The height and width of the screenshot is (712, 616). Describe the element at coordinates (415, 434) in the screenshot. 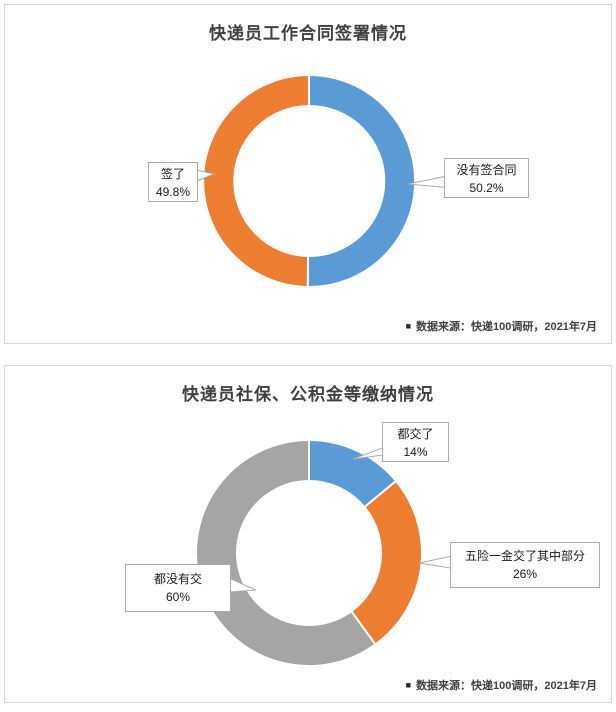

I see `callout-label: 都交了` at that location.